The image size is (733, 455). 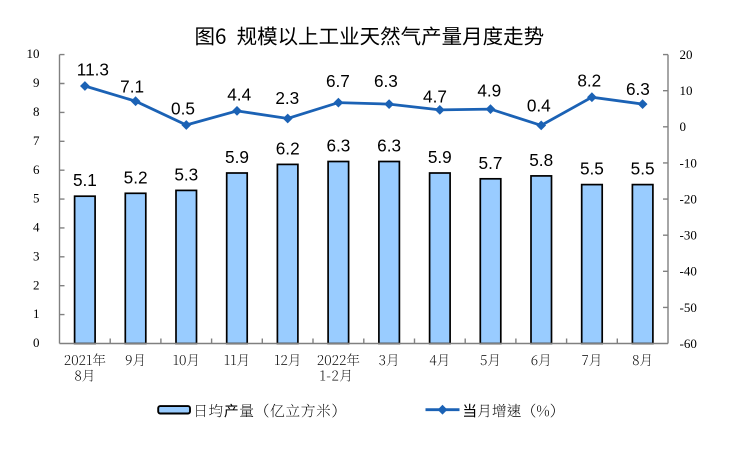 What do you see at coordinates (688, 162) in the screenshot?
I see `svg-text: -10` at bounding box center [688, 162].